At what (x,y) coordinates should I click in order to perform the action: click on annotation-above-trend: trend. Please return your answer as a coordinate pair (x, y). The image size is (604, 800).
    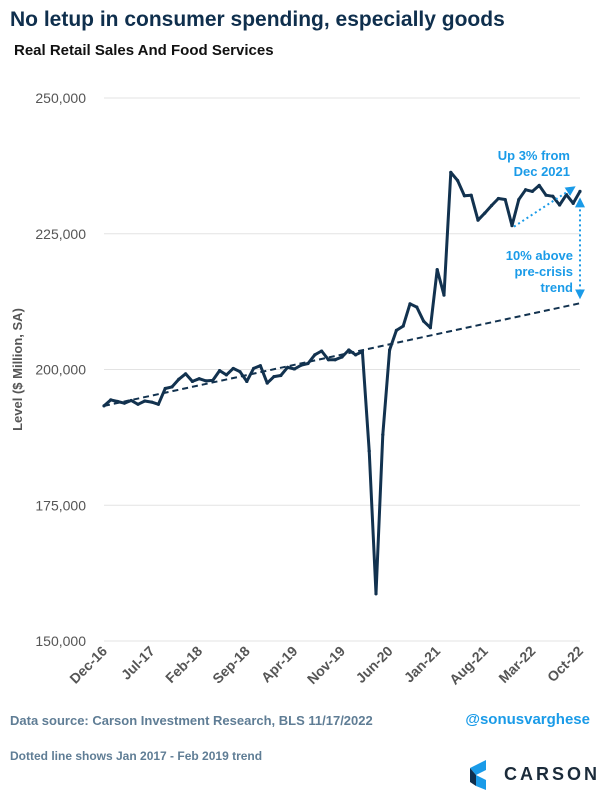
    Looking at the image, I should click on (557, 287).